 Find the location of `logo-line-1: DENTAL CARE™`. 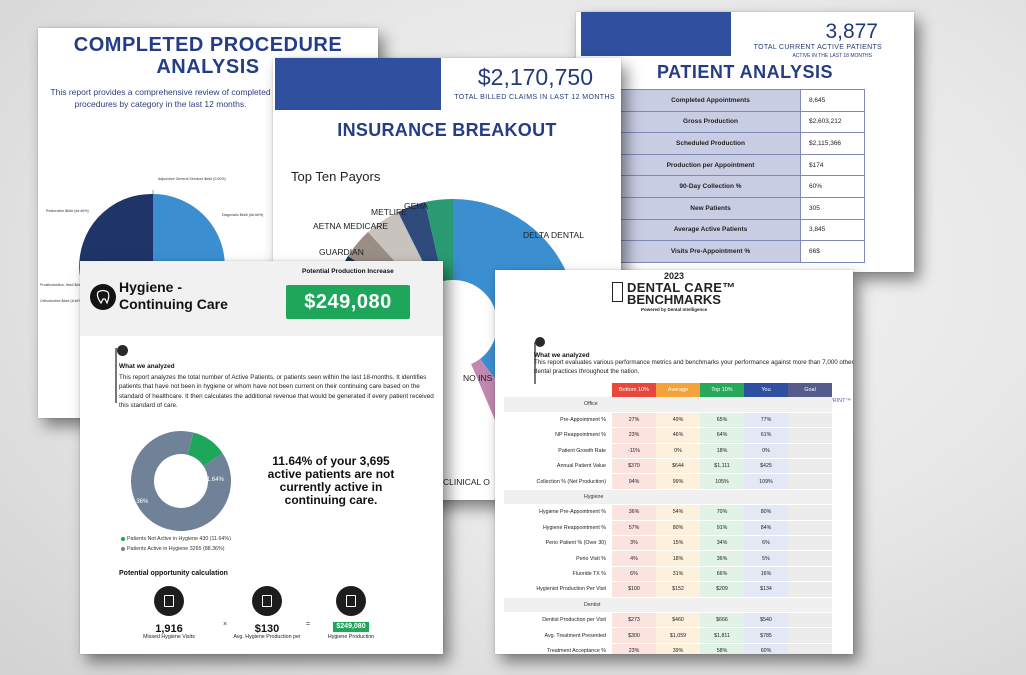

logo-line-1: DENTAL CARE™ is located at coordinates (681, 287).